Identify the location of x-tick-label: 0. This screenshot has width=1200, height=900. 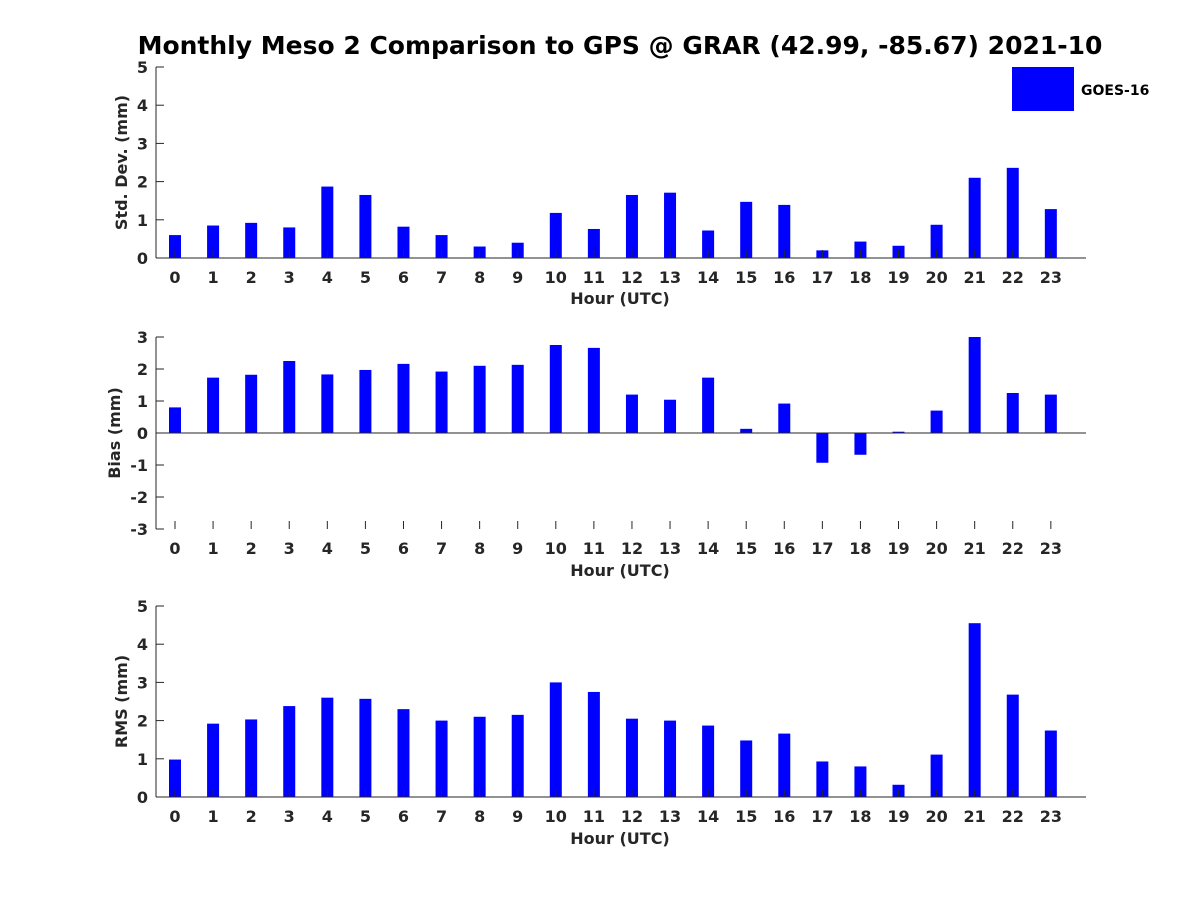
(174, 816).